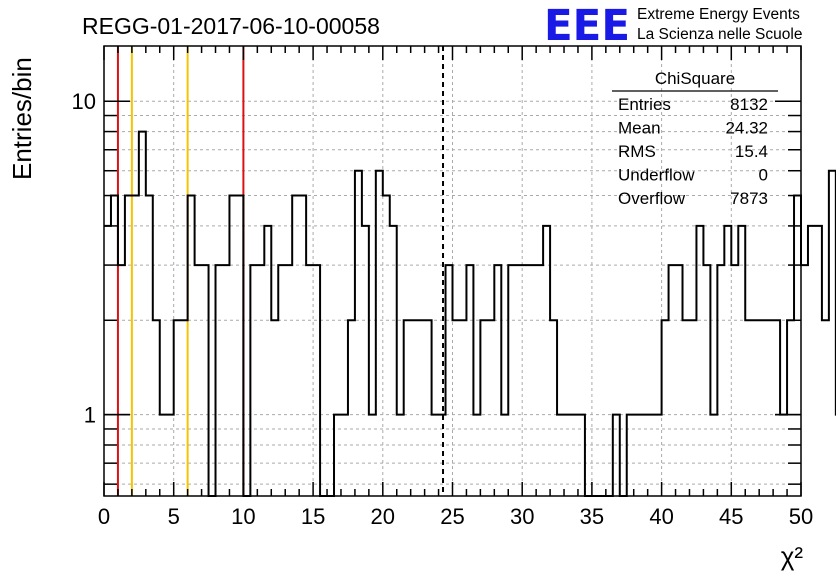  I want to click on x-tick-label: 30, so click(522, 516).